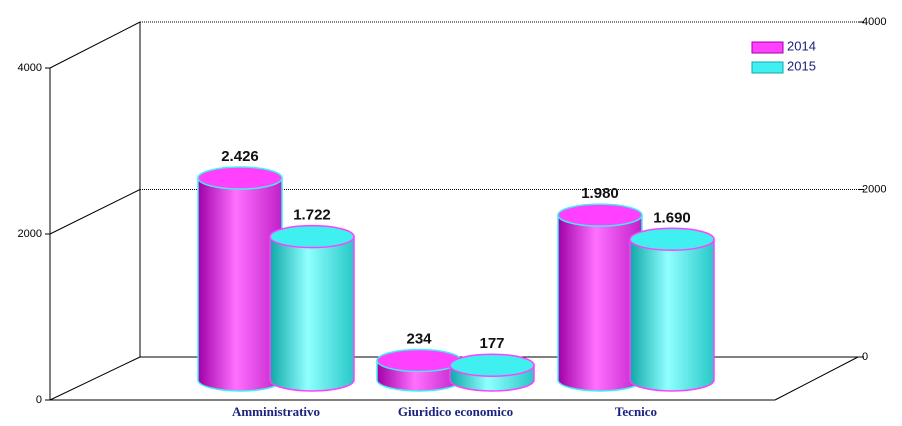  I want to click on y-tick-label: 2000, so click(30, 234).